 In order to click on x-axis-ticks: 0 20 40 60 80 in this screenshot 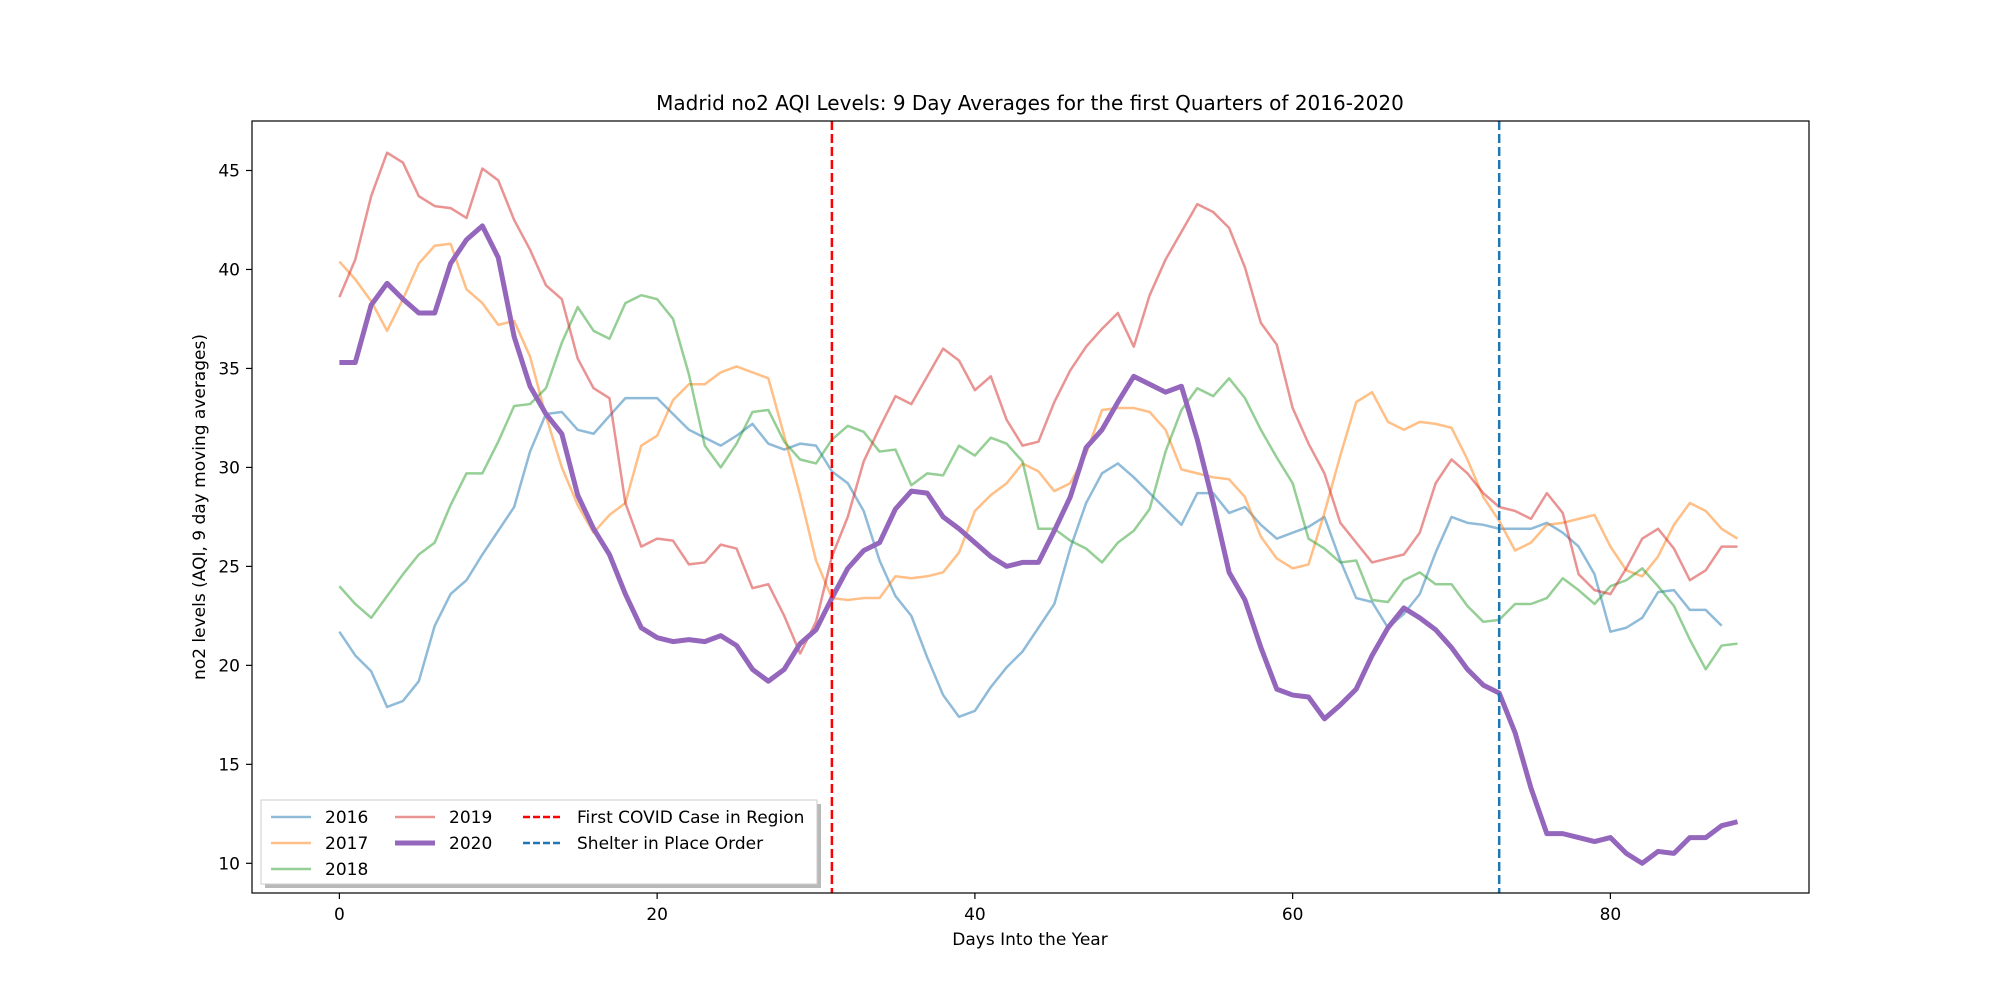, I will do `click(977, 909)`.